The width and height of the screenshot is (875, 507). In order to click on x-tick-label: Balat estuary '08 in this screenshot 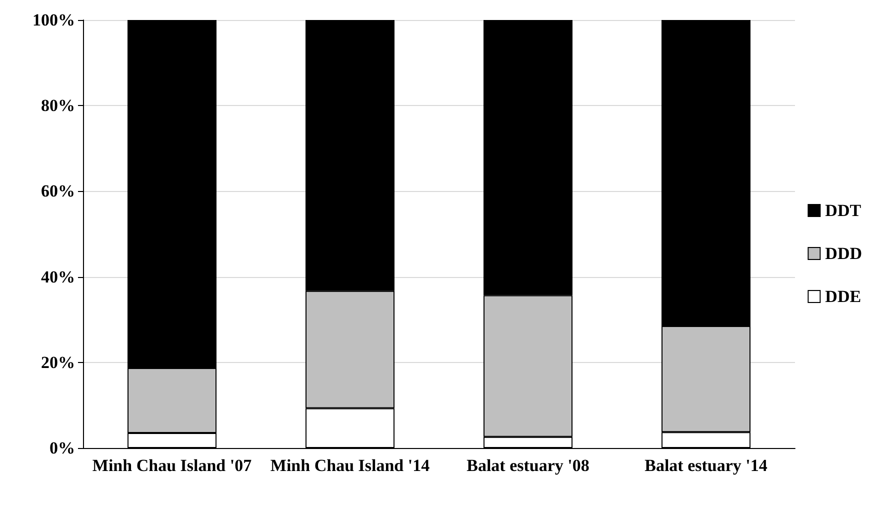, I will do `click(528, 465)`.